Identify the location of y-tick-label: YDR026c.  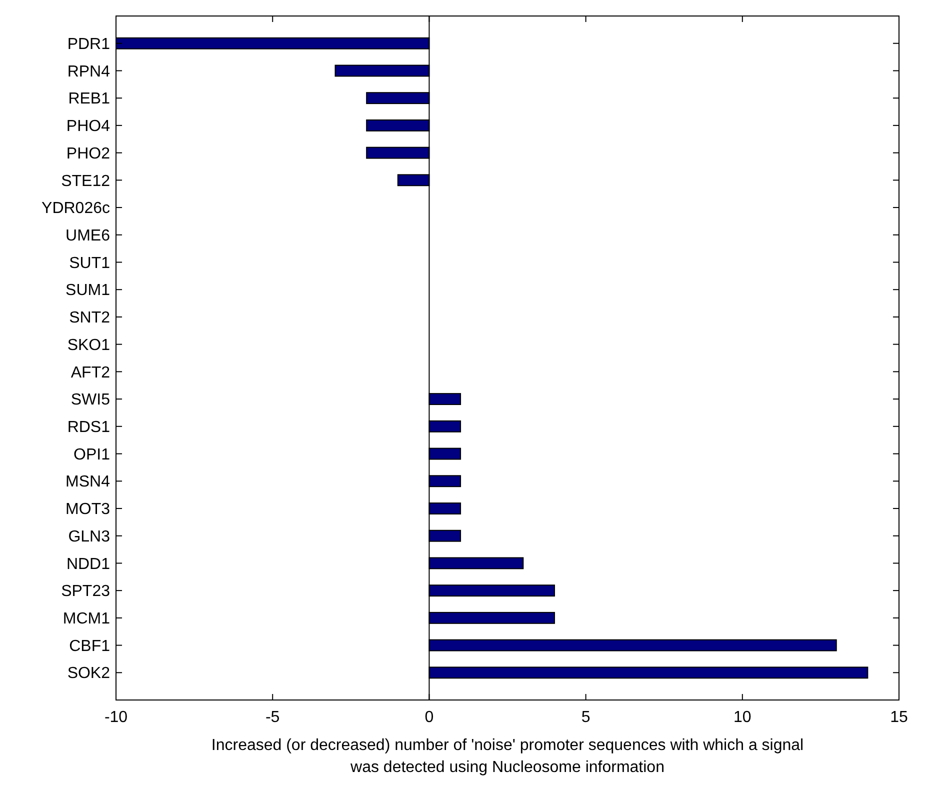
(76, 209).